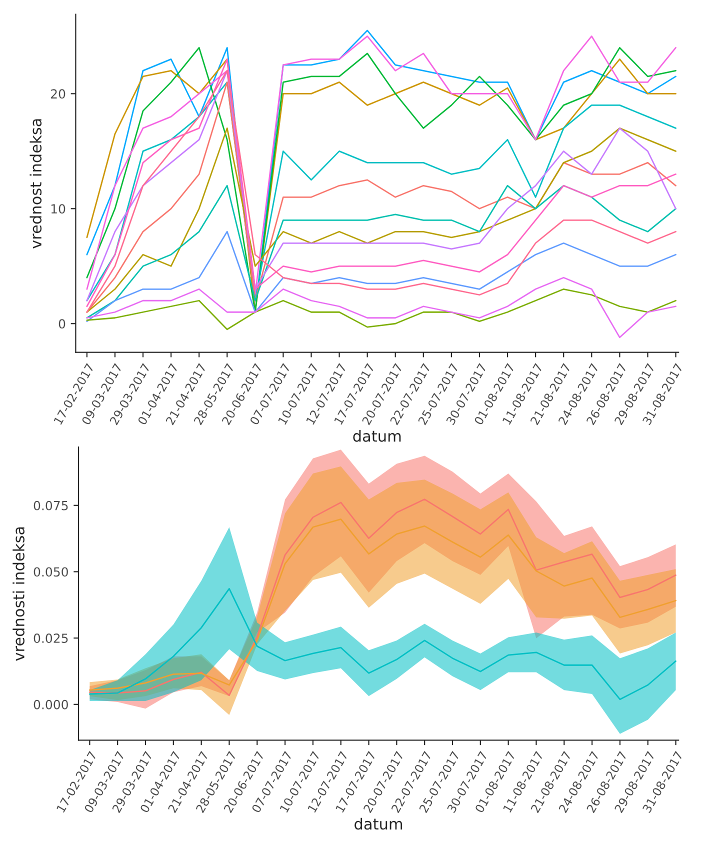 This screenshot has width=701, height=845. Describe the element at coordinates (51, 505) in the screenshot. I see `y-tick-label: 0.075` at that location.